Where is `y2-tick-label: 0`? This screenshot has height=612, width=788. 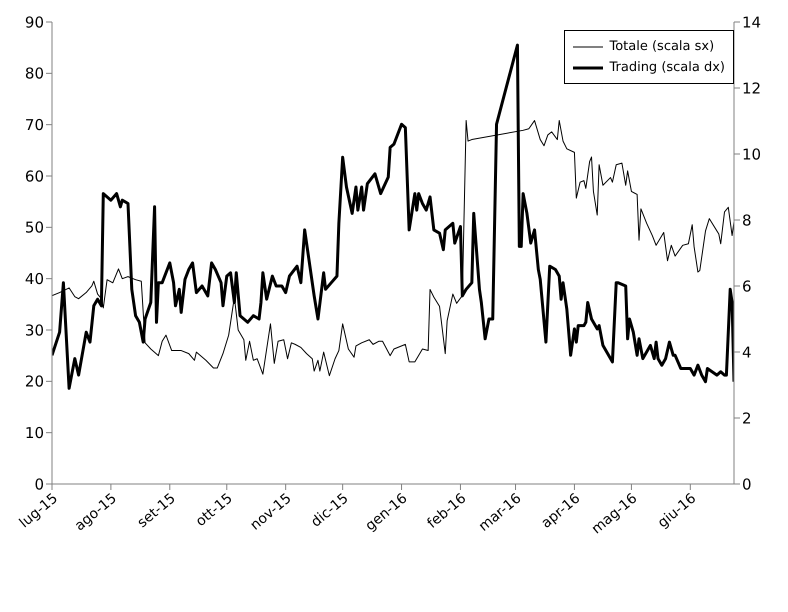
y2-tick-label: 0 is located at coordinates (747, 484).